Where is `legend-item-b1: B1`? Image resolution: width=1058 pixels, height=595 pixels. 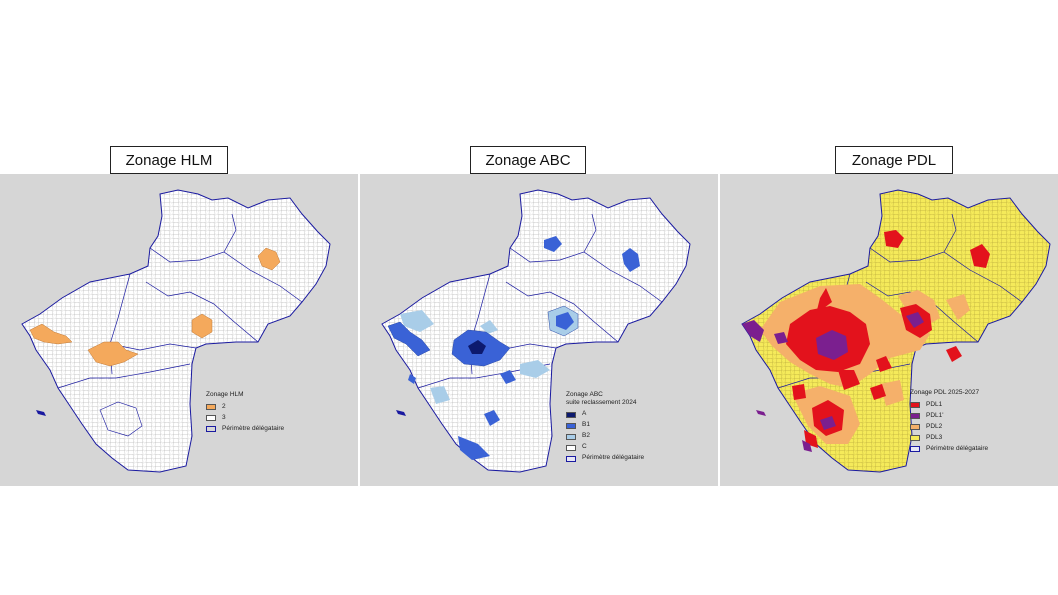 legend-item-b1: B1 is located at coordinates (605, 425).